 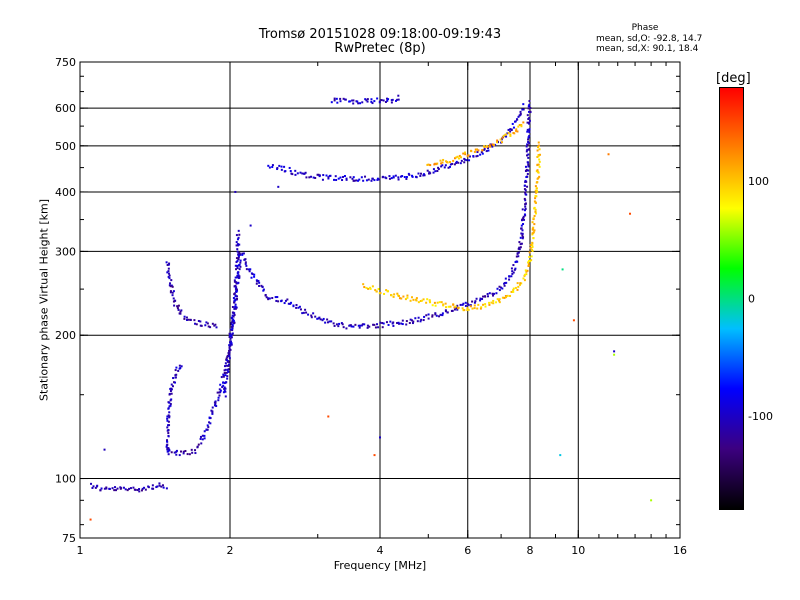 I want to click on y-tick-label: 300, so click(x=65, y=251).